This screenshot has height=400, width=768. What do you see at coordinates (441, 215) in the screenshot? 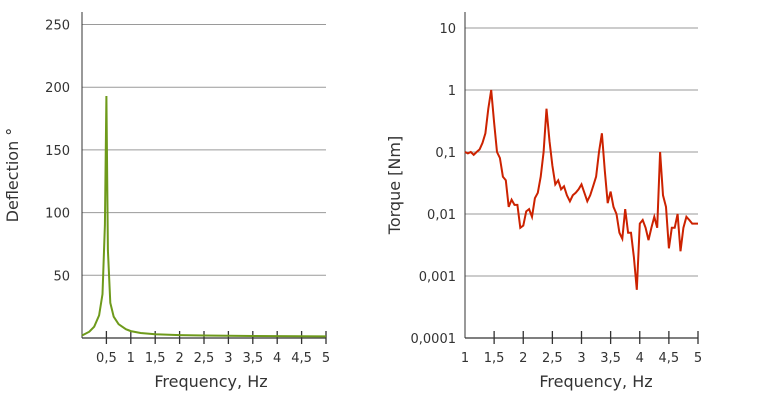
I see `torque-y-tick-label: 0,01` at bounding box center [441, 215].